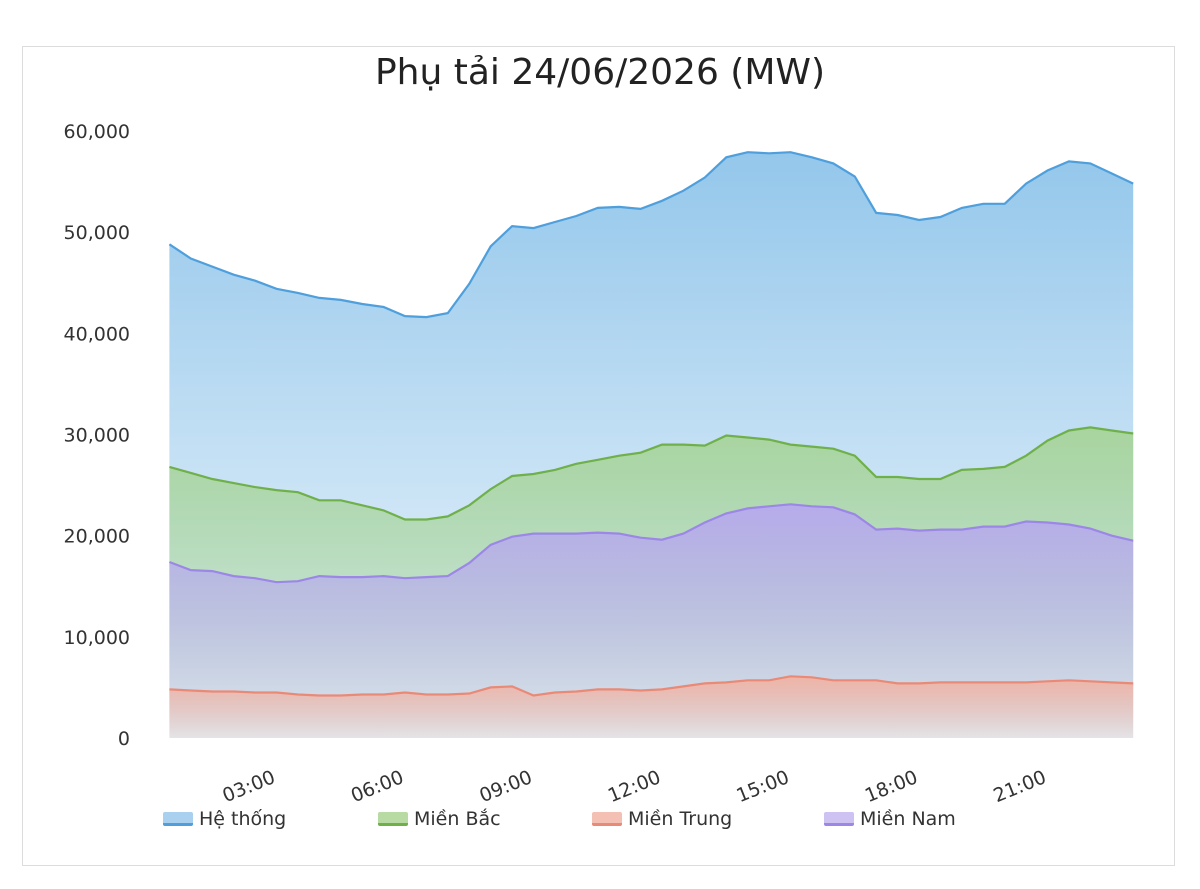 Image resolution: width=1200 pixels, height=889 pixels. Describe the element at coordinates (457, 819) in the screenshot. I see `legend-label-mien-bac: Miền Bắc` at that location.